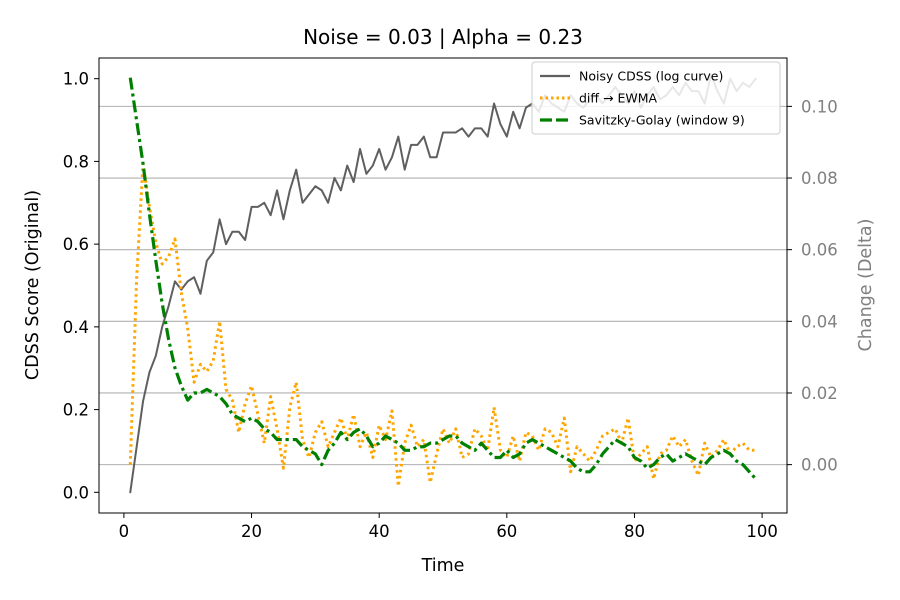 This screenshot has width=900, height=600. Describe the element at coordinates (618, 98) in the screenshot. I see `legend-label-ewma: diff → EWMA` at that location.